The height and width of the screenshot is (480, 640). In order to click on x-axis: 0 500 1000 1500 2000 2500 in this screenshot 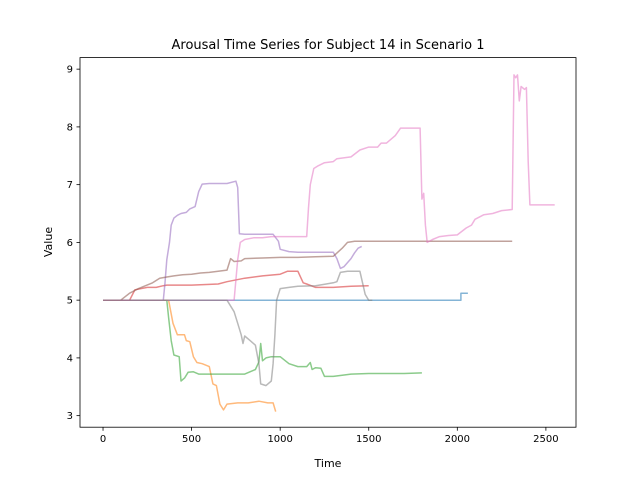, I will do `click(329, 436)`.